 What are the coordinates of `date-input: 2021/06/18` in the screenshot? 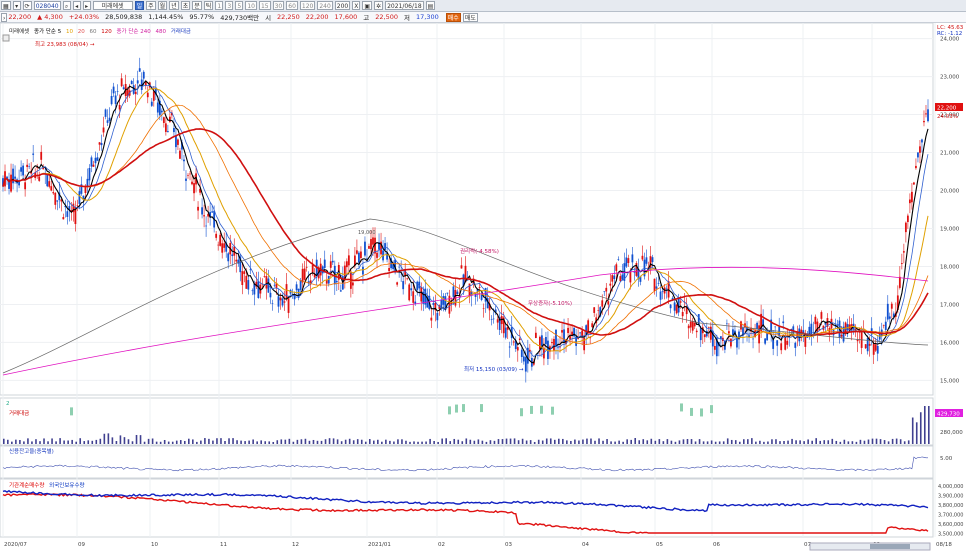 It's located at (404, 5).